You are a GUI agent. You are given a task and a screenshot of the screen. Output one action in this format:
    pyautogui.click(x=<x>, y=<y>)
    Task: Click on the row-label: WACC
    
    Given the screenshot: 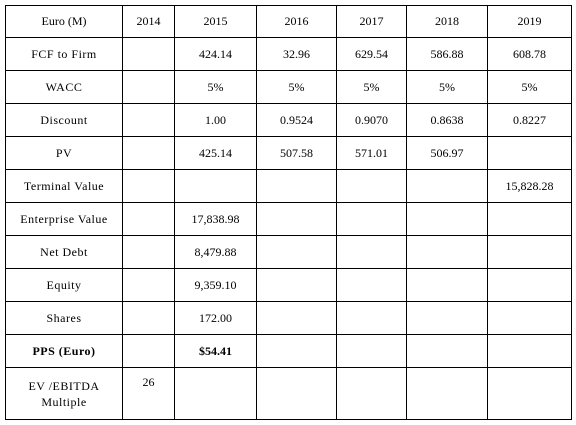 What is the action you would take?
    pyautogui.click(x=64, y=87)
    